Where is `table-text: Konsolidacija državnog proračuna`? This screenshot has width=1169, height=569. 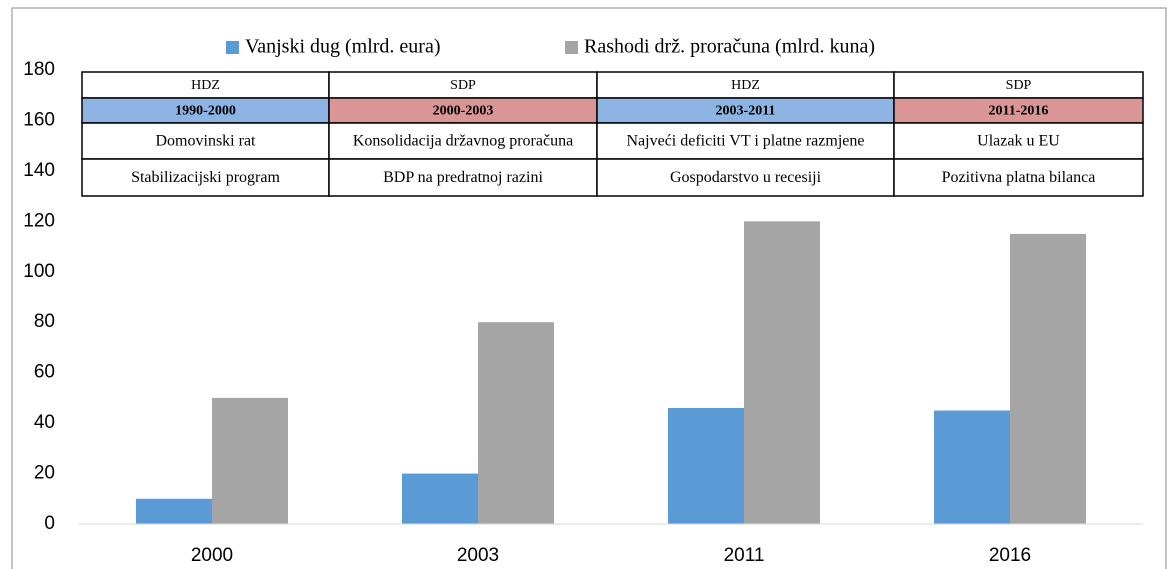
table-text: Konsolidacija državnog proračuna is located at coordinates (463, 141).